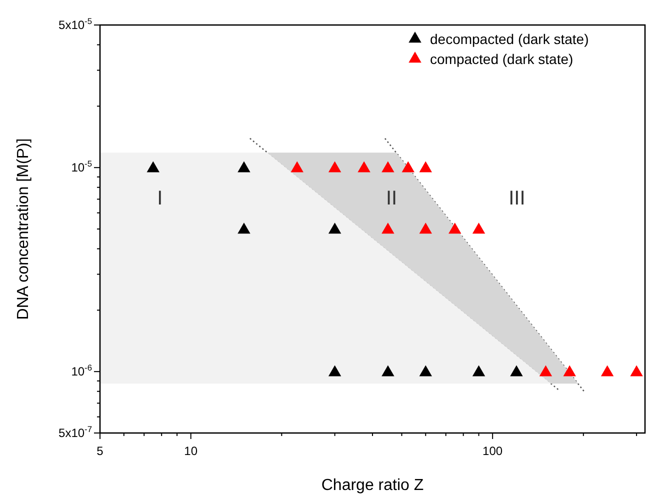  I want to click on y-tick-label: 5x10$^{-7}$, so click(75, 432).